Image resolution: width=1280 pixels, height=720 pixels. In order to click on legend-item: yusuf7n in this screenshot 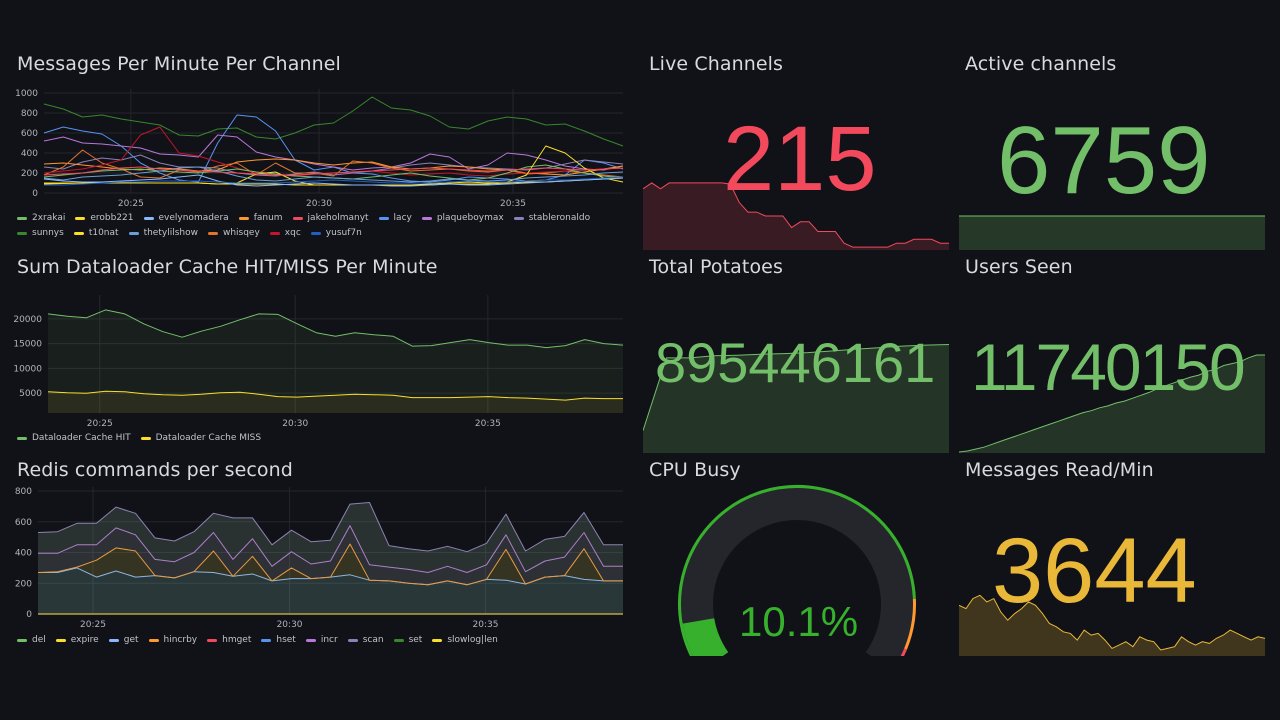, I will do `click(336, 233)`.